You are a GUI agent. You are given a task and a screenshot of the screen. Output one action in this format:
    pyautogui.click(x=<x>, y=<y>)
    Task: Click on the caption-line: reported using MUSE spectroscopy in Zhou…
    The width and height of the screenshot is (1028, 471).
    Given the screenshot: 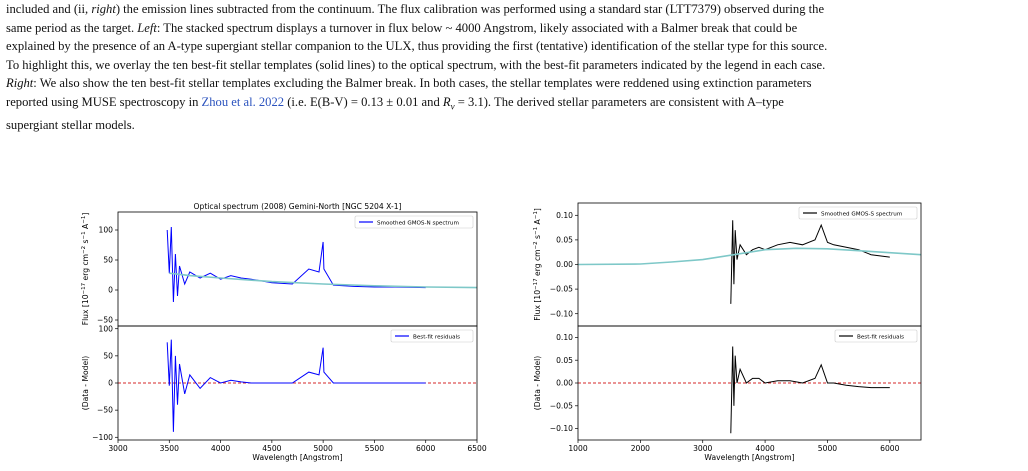 What is the action you would take?
    pyautogui.click(x=395, y=103)
    